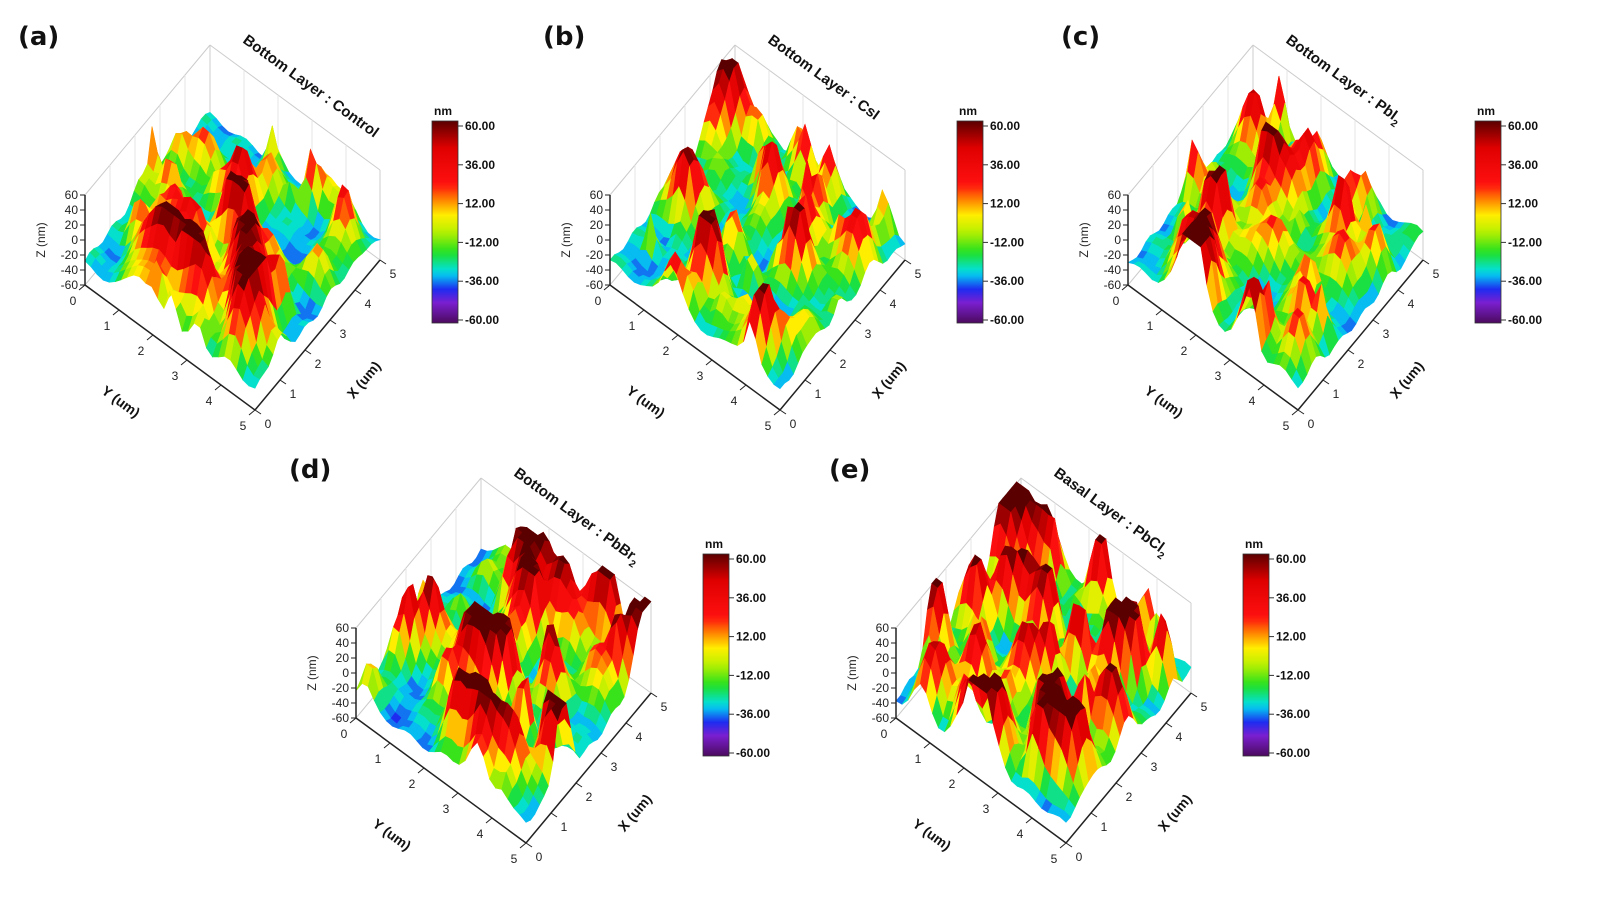 Image resolution: width=1601 pixels, height=897 pixels. Describe the element at coordinates (1361, 364) in the screenshot. I see `x-tick-label: 2` at that location.